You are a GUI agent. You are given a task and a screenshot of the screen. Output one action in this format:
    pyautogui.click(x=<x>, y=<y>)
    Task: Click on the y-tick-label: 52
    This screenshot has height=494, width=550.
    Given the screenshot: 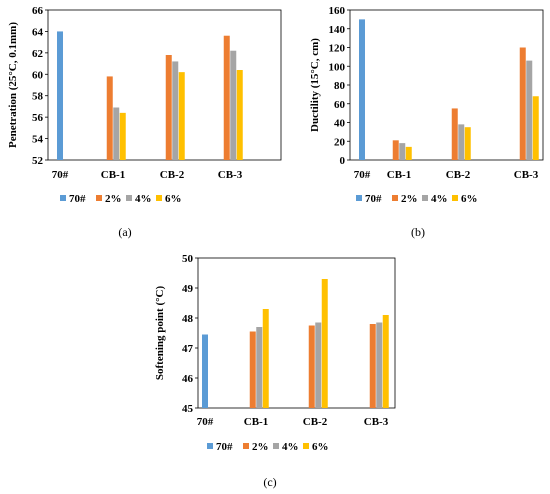 What is the action you would take?
    pyautogui.click(x=38, y=161)
    